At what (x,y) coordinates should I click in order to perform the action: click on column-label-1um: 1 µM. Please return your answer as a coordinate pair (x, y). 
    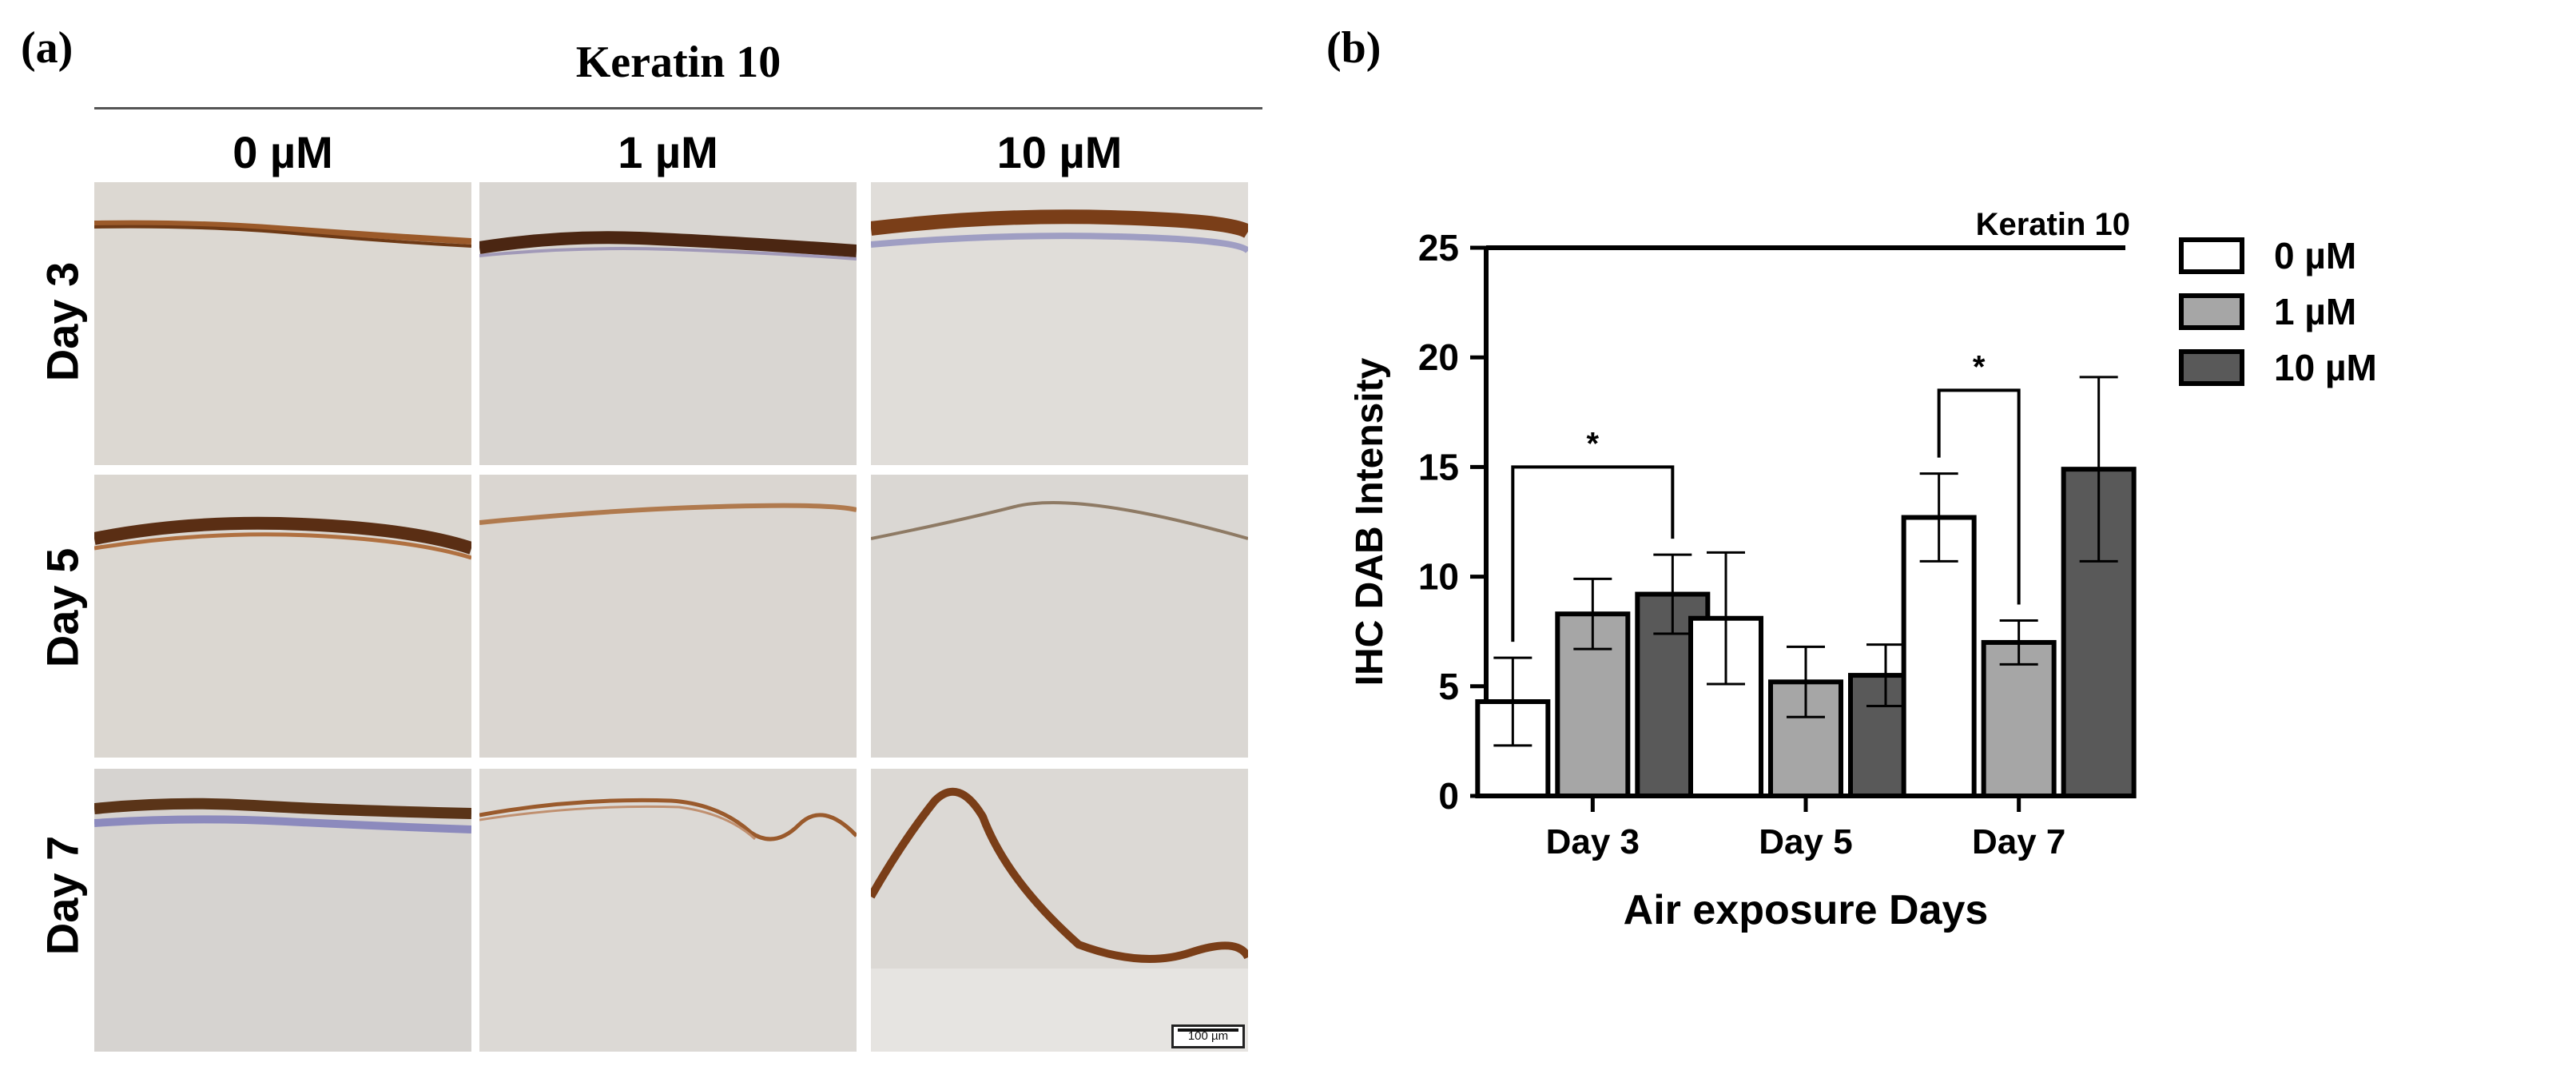
    Looking at the image, I should click on (668, 152).